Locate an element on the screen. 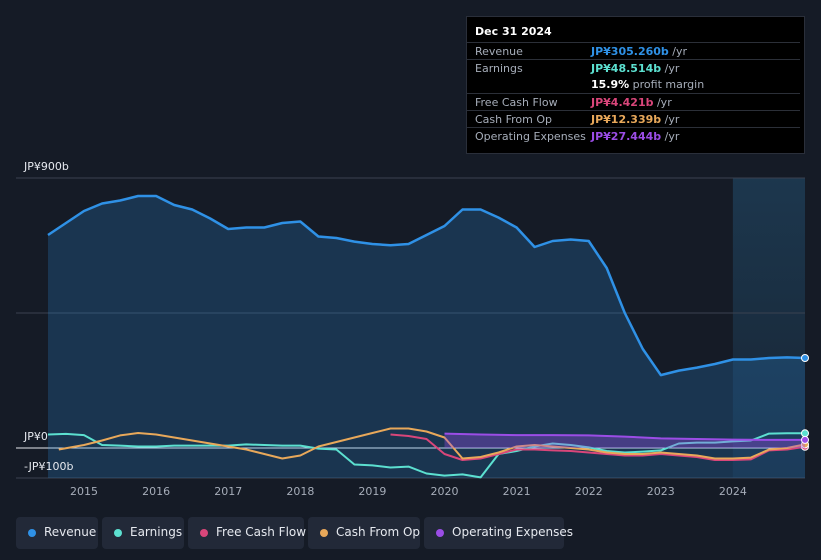  tooltip-value: JP¥4.421b /yr is located at coordinates (631, 102).